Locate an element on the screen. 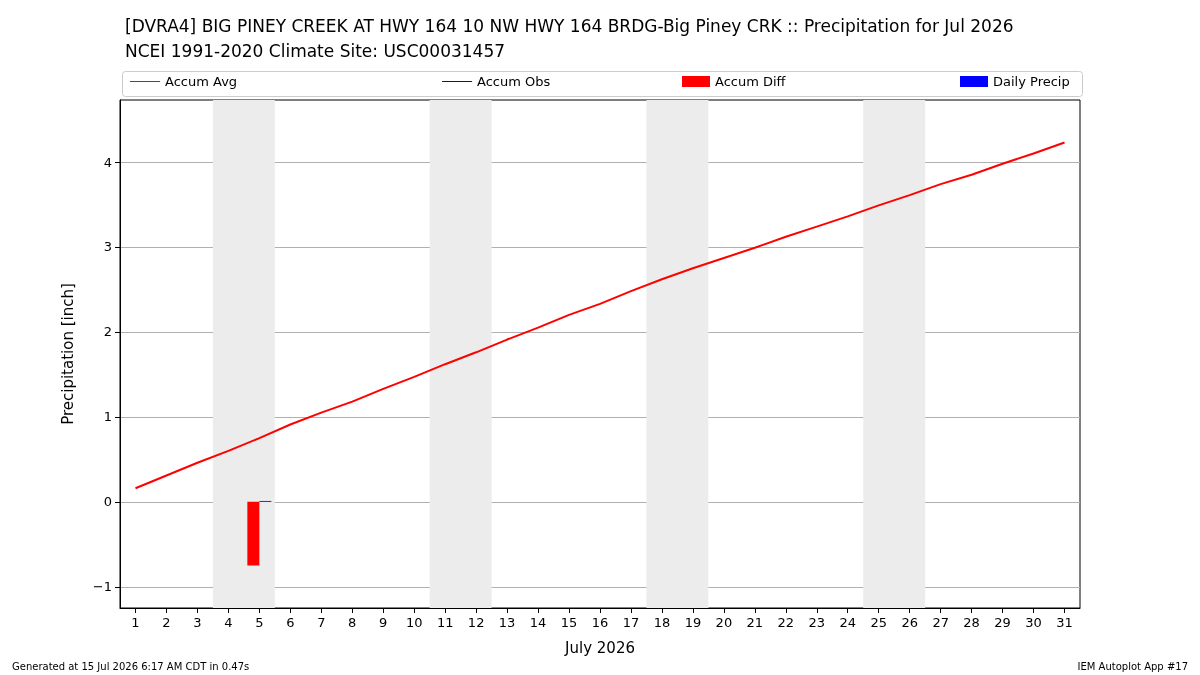  text: IEM Autoplot App #17 is located at coordinates (1133, 666).